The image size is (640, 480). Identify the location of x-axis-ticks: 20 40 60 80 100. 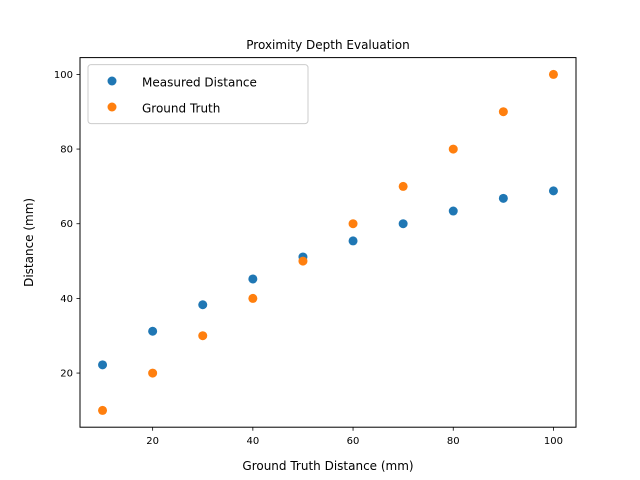
(354, 437).